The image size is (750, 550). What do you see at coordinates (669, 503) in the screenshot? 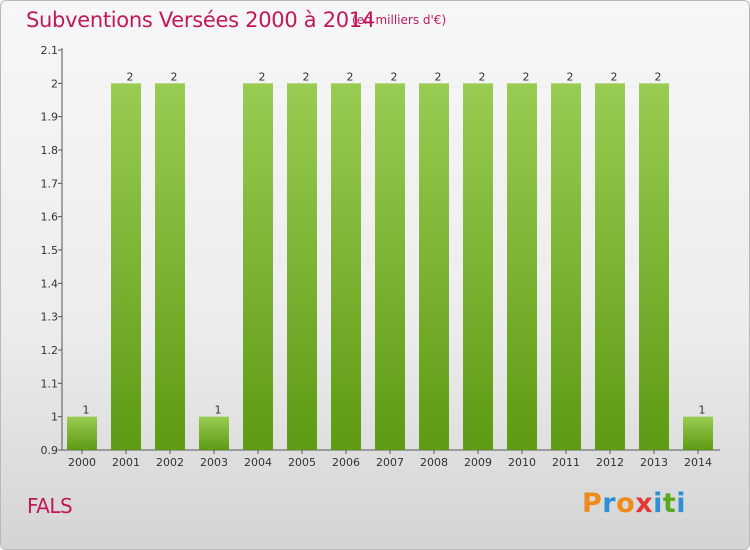
I see `logo-letter: t` at bounding box center [669, 503].